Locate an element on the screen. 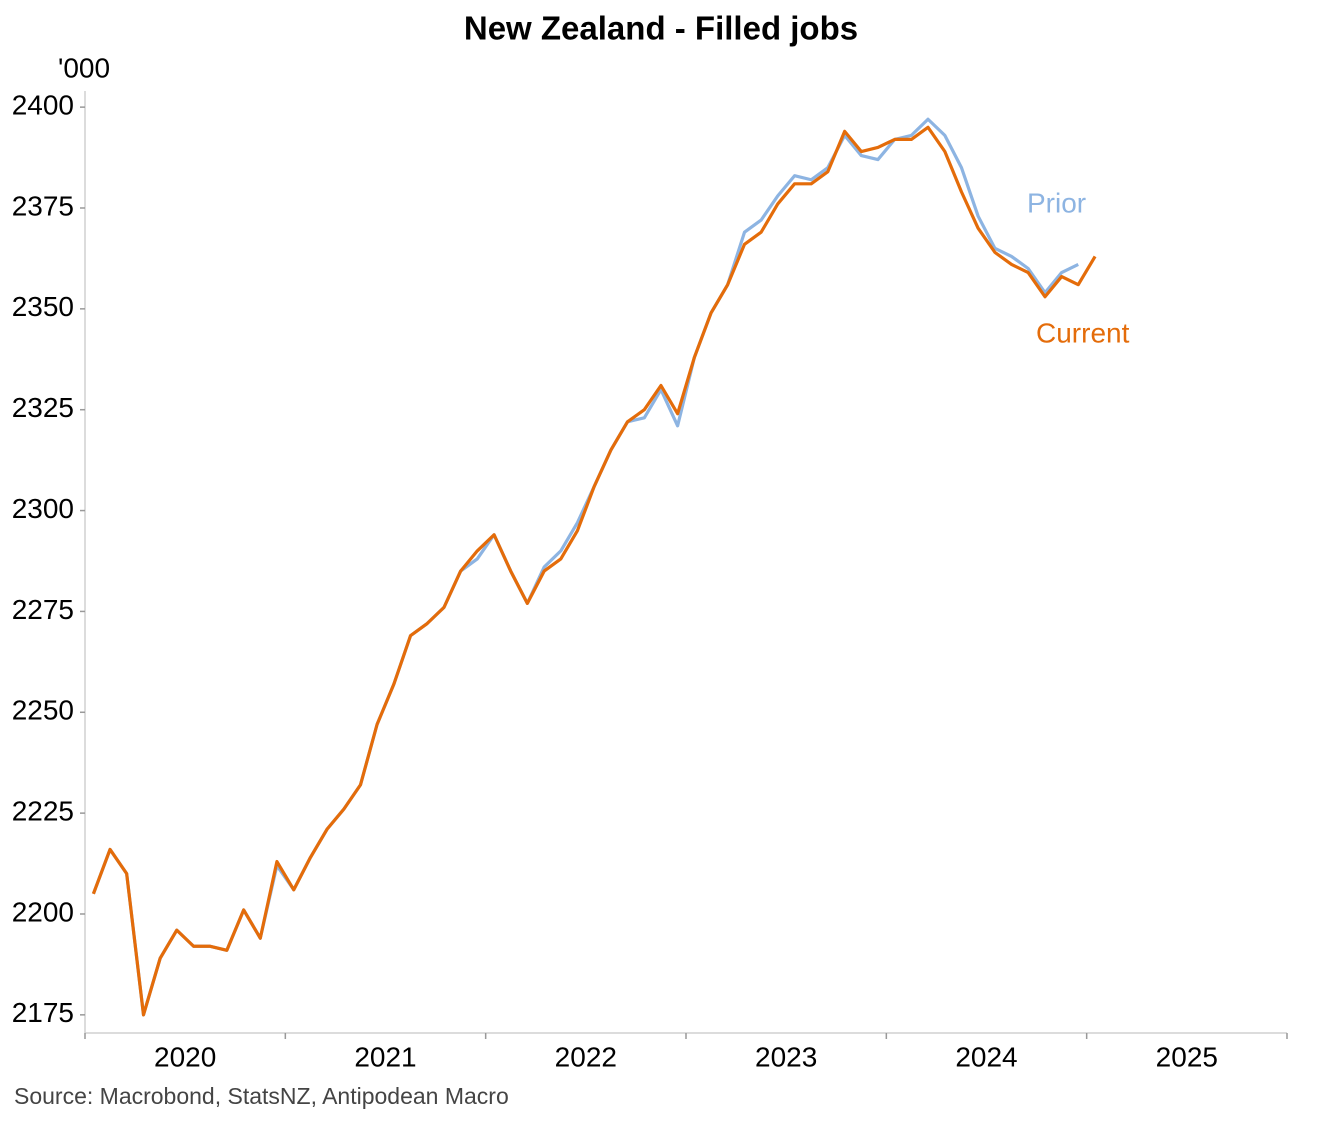  x-tick-label: 2025 is located at coordinates (1187, 1056).